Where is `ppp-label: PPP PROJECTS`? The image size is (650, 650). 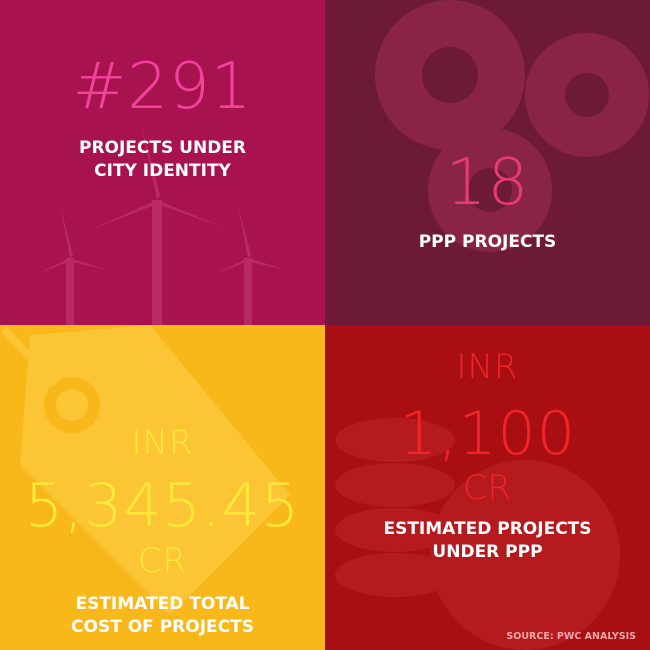
ppp-label: PPP PROJECTS is located at coordinates (487, 242).